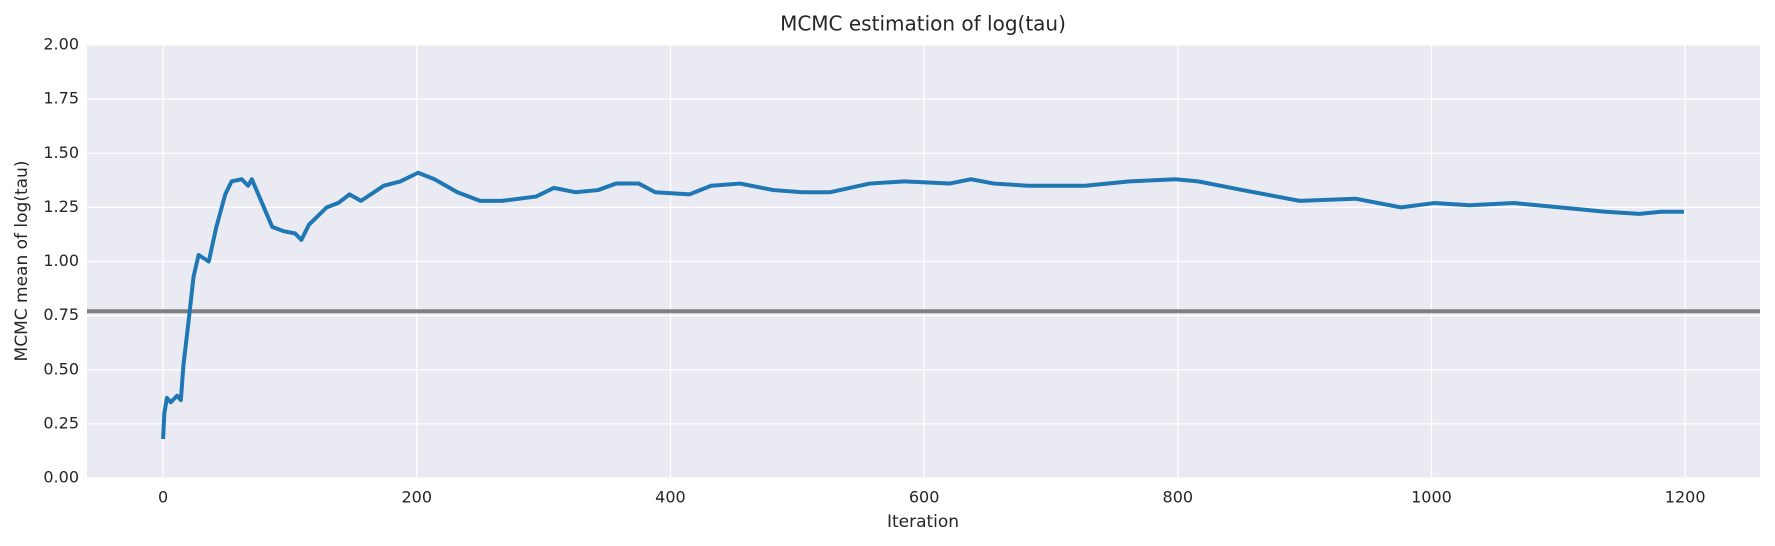 The height and width of the screenshot is (546, 1775). I want to click on x-tick-label: 0, so click(163, 497).